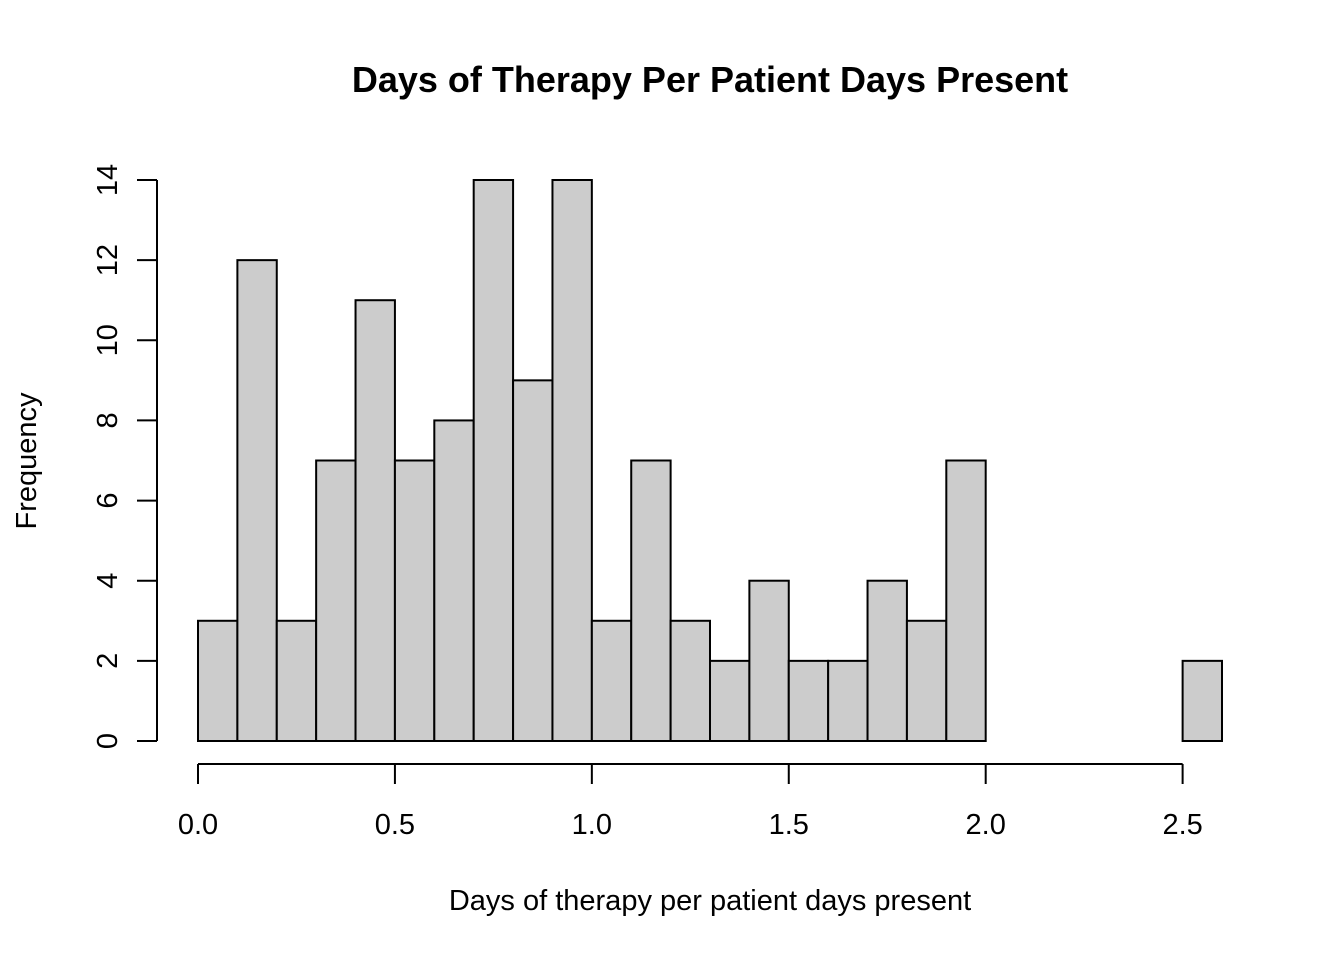  Describe the element at coordinates (108, 741) in the screenshot. I see `y-tick-label: 0` at that location.